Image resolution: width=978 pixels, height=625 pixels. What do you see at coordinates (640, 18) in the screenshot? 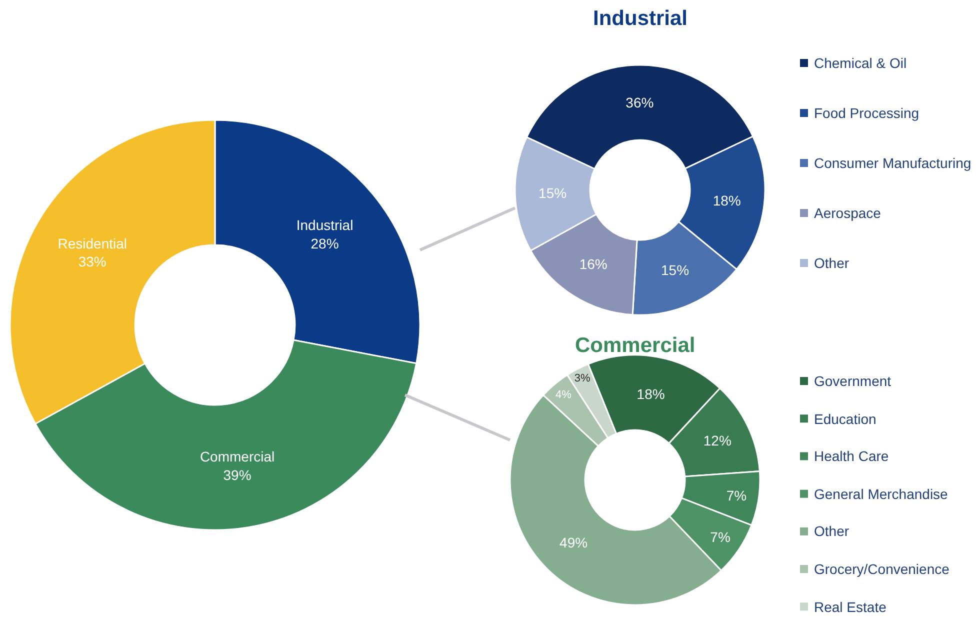
I see `chart-title: Industrial` at bounding box center [640, 18].